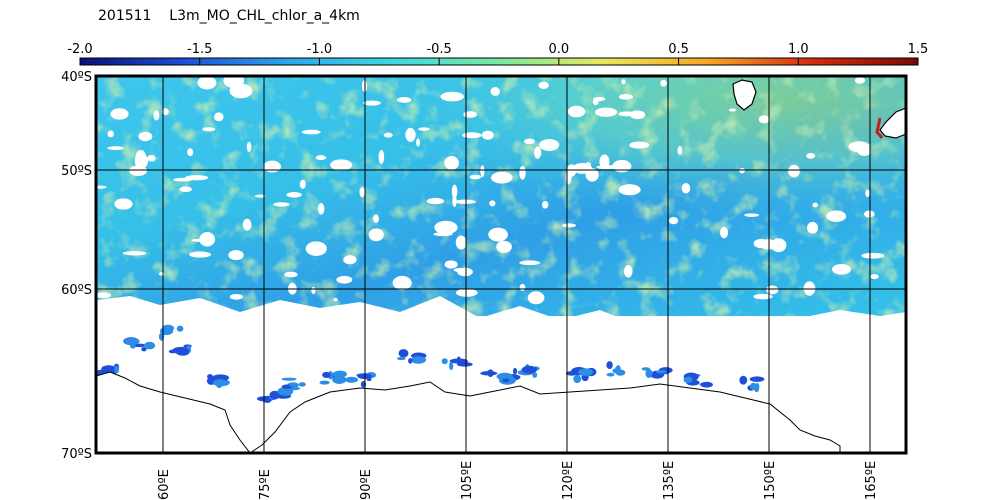  Describe the element at coordinates (669, 480) in the screenshot. I see `longitude-label: 135ºE` at that location.